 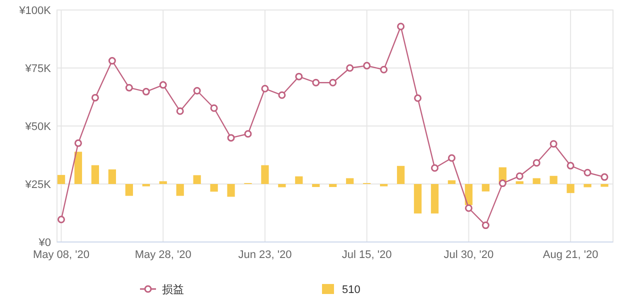 I want to click on y-tick-label: ¥100K, so click(x=35, y=11).